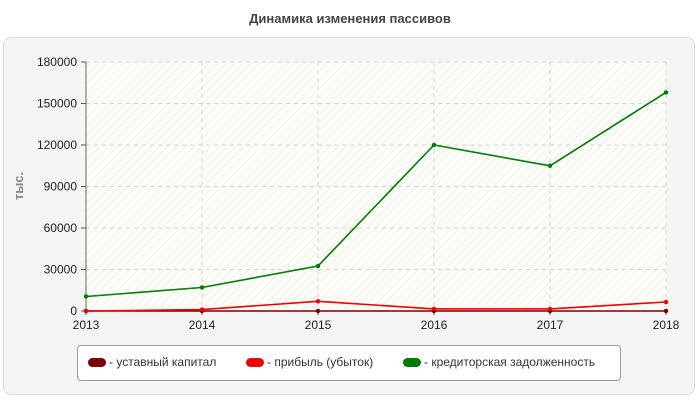 The image size is (700, 400). What do you see at coordinates (666, 325) in the screenshot?
I see `x-tick-label: 2018` at bounding box center [666, 325].